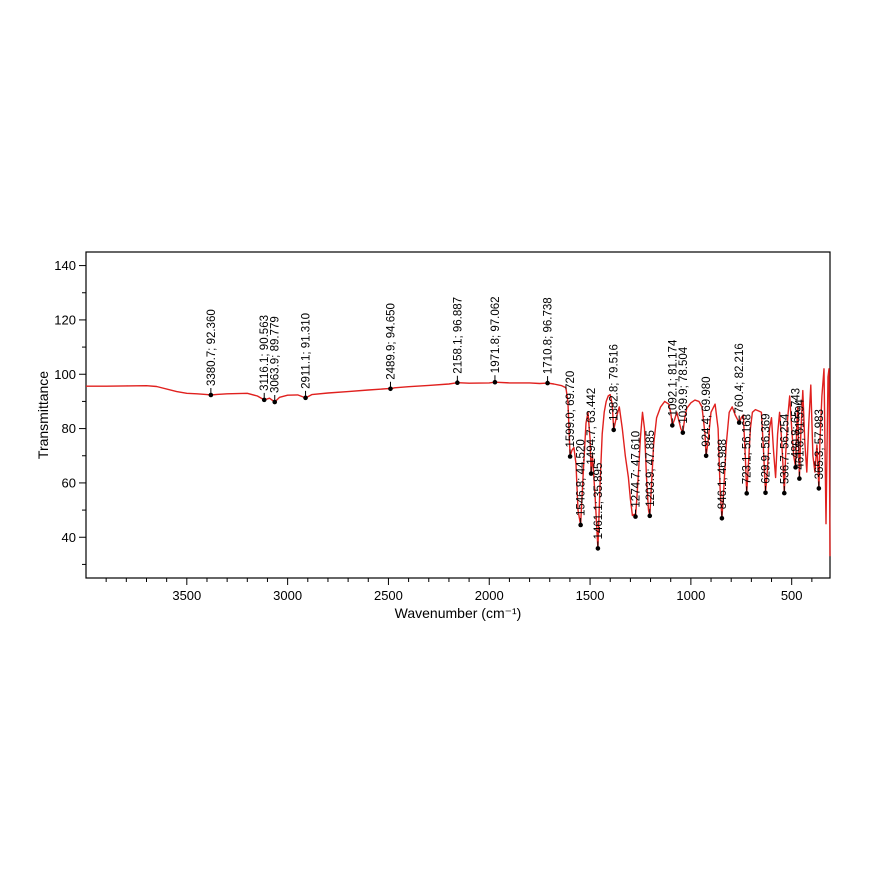 This screenshot has height=875, width=870. What do you see at coordinates (690, 595) in the screenshot?
I see `x-tick-label: 1000` at bounding box center [690, 595].